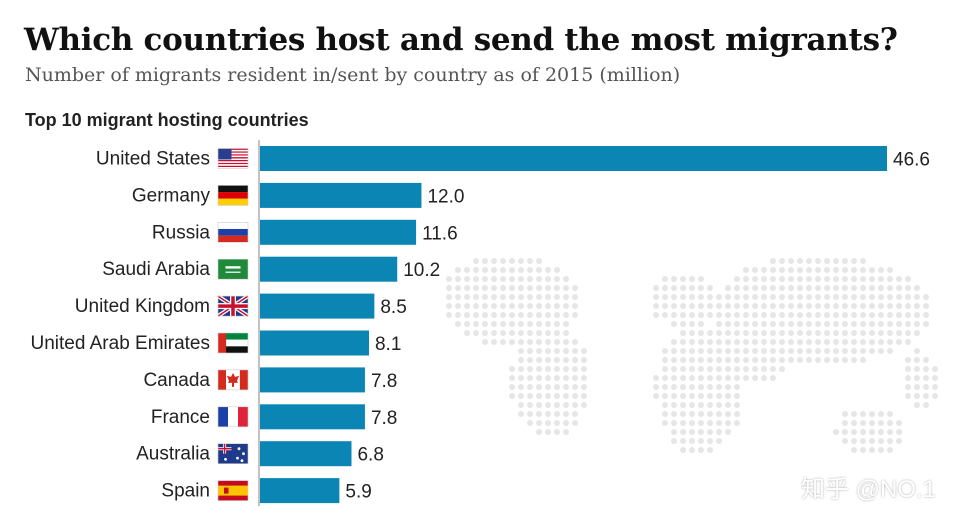  I want to click on bar-row: United Kingdom 8.5, so click(241, 306).